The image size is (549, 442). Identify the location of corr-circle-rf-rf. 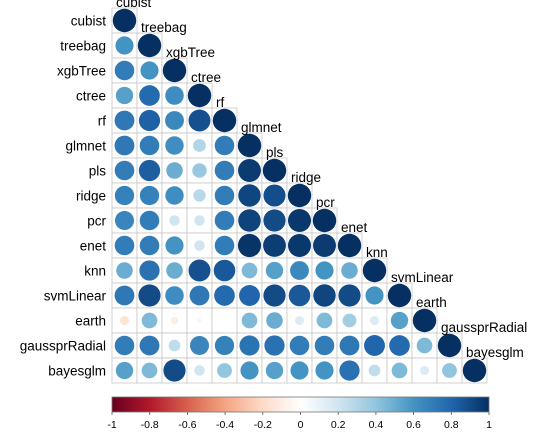
(224, 120).